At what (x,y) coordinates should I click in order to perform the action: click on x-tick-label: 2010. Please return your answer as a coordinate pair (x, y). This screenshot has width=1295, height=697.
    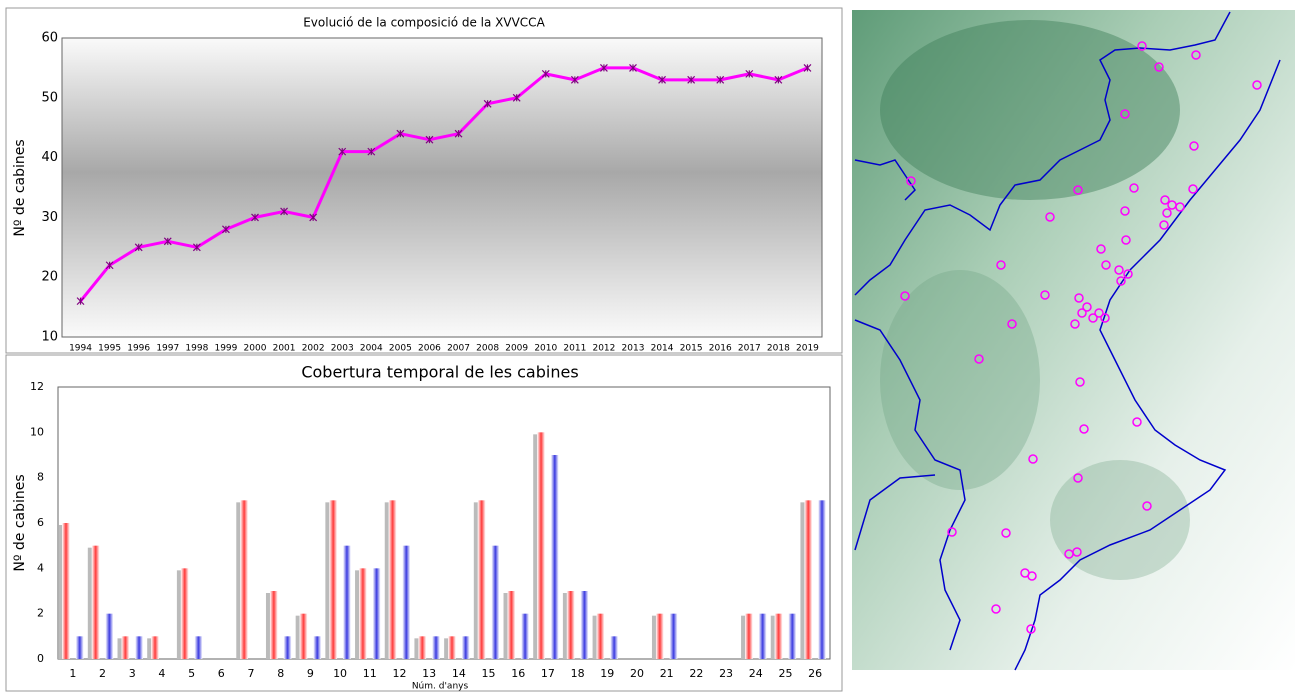
    Looking at the image, I should click on (545, 349).